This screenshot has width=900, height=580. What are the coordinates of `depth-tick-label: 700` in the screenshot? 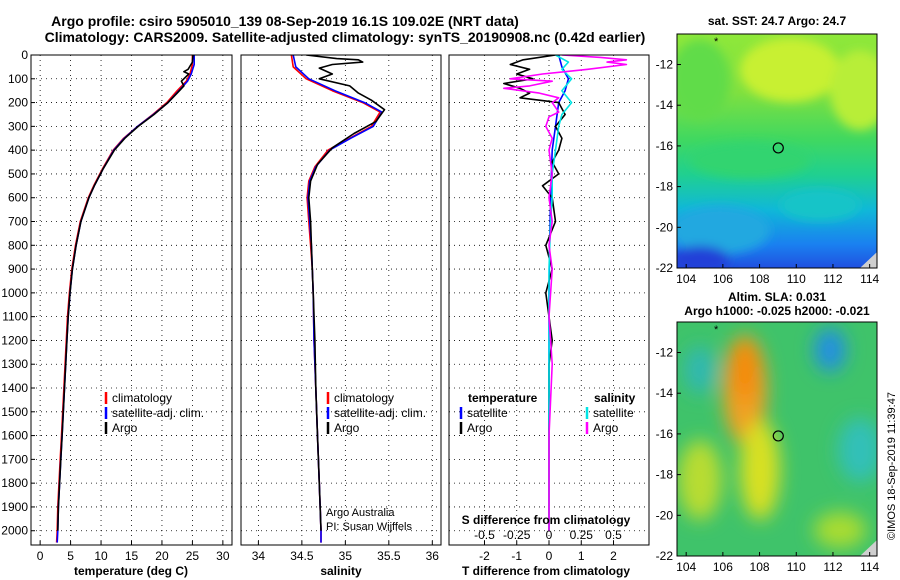 It's located at (18, 222).